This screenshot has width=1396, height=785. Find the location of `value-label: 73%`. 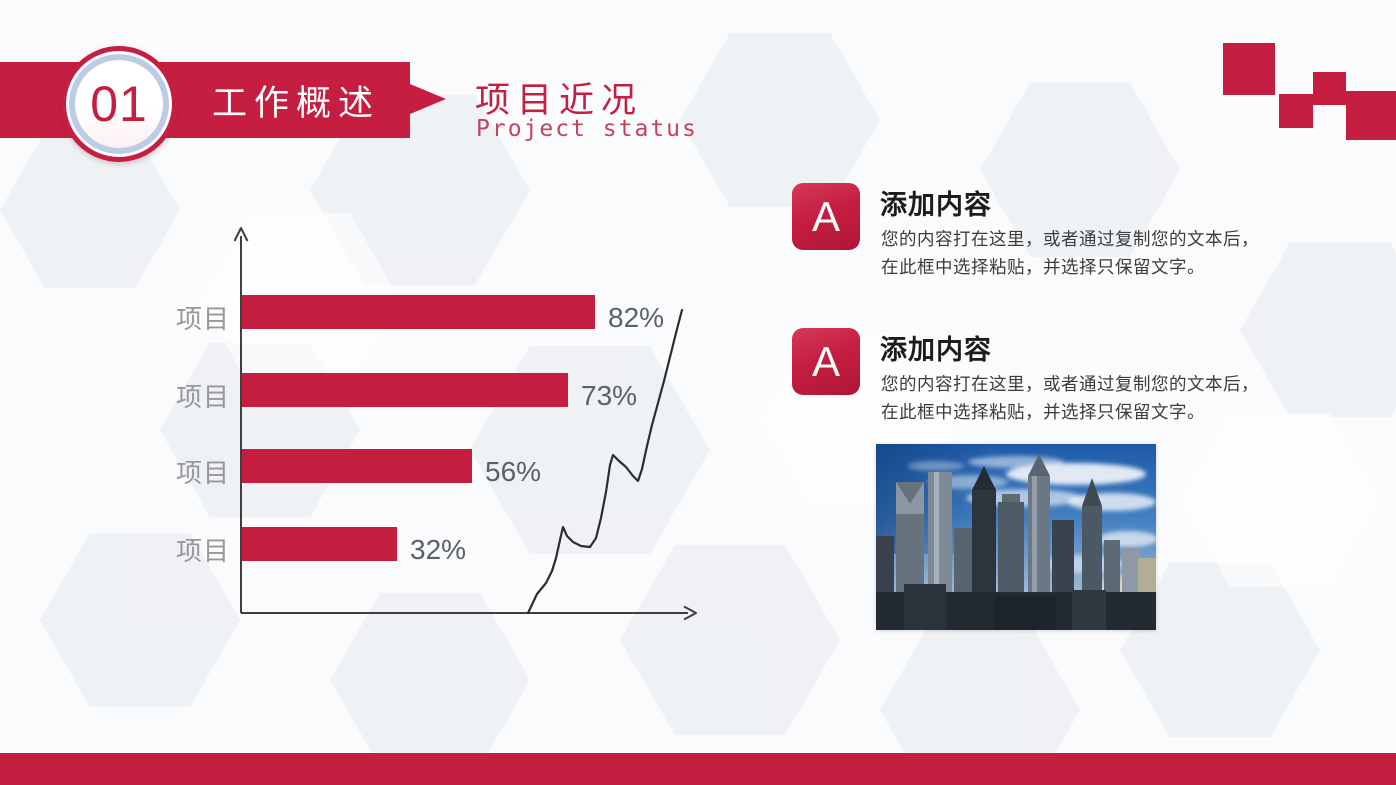

value-label: 73% is located at coordinates (609, 395).